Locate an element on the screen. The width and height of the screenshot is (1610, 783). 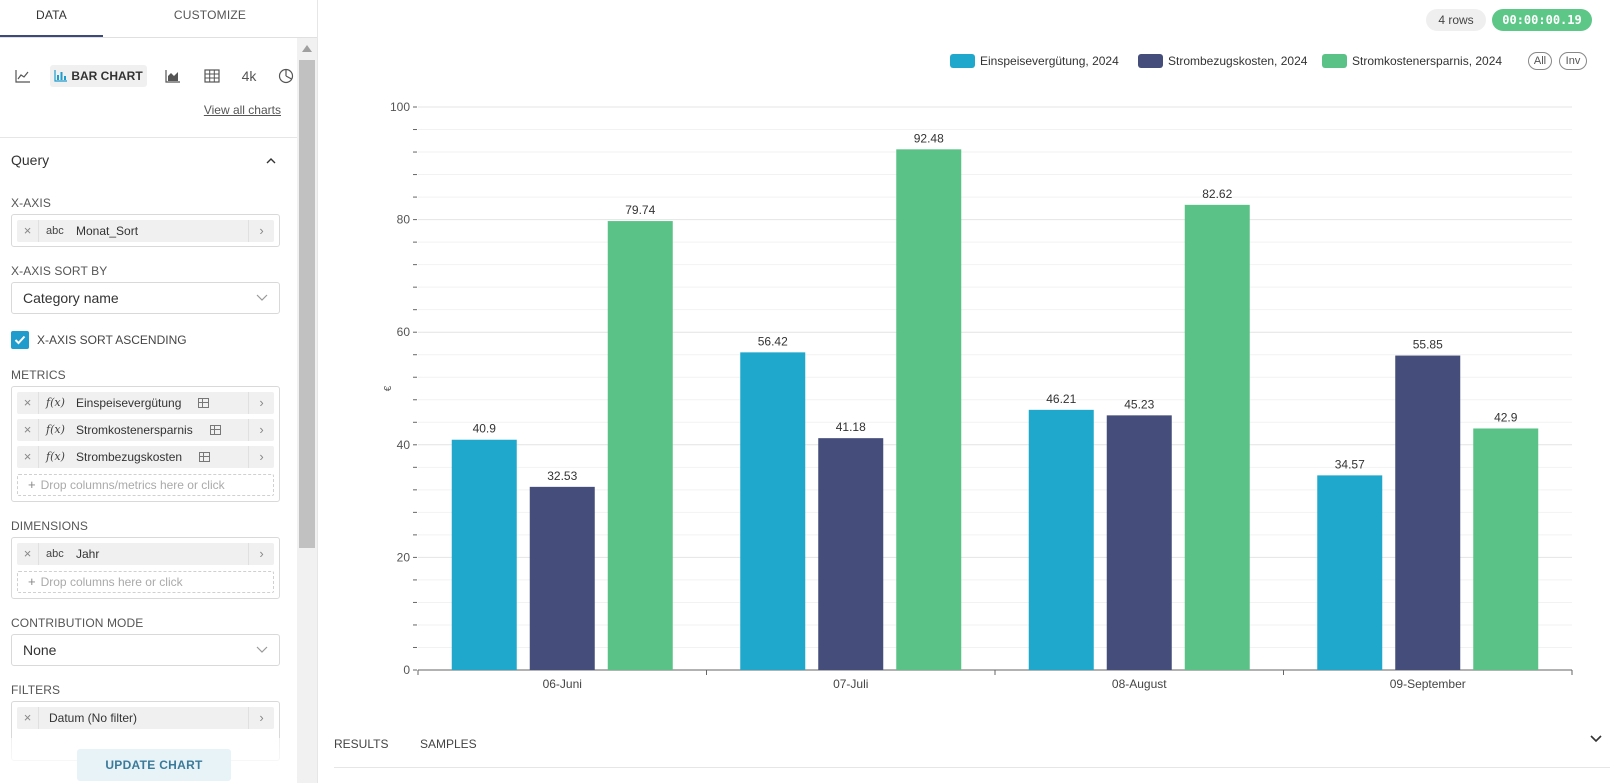
xaxis-control: × abc Monat_Sort › is located at coordinates (145, 230).